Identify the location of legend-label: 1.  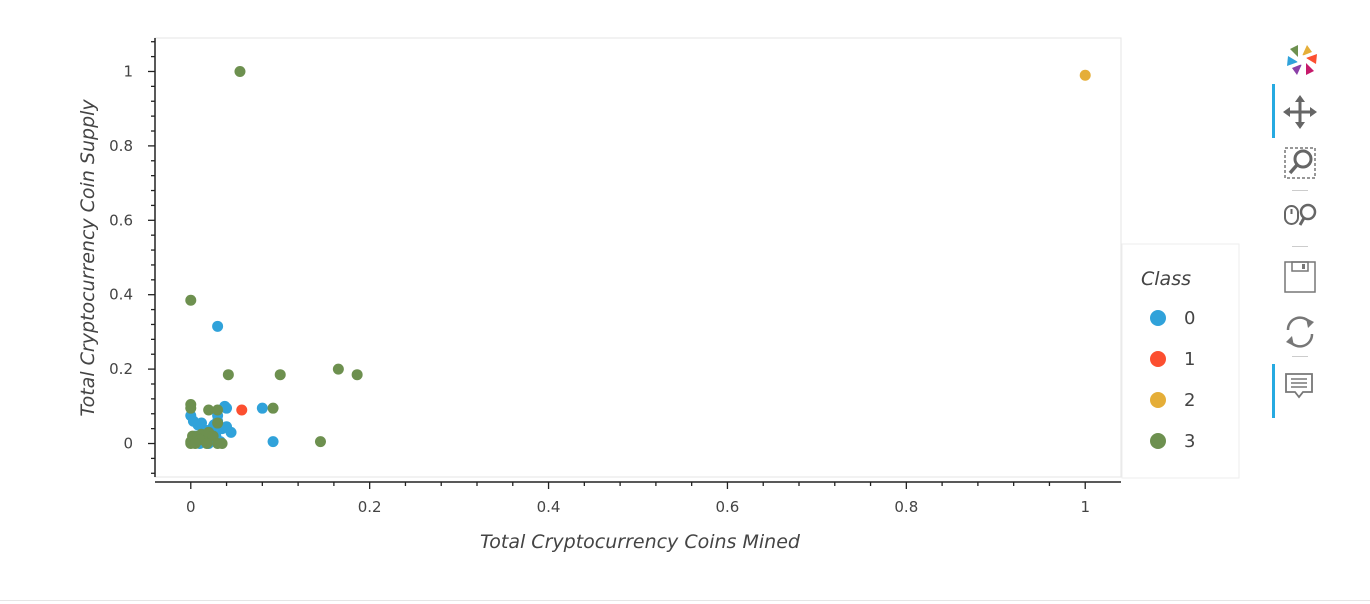
(1189, 359).